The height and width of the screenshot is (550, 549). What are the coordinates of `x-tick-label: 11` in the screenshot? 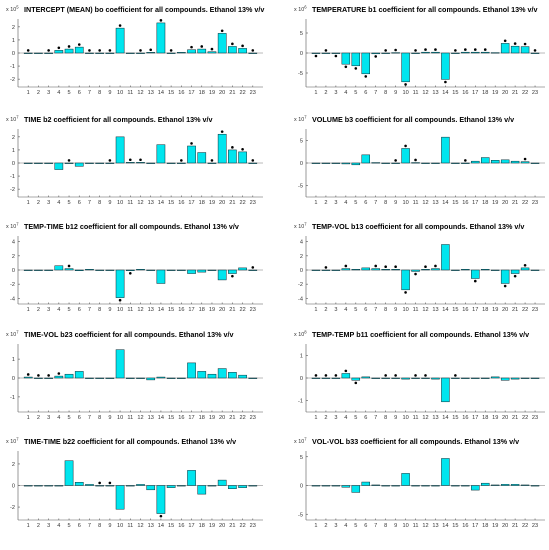 It's located at (416, 310).